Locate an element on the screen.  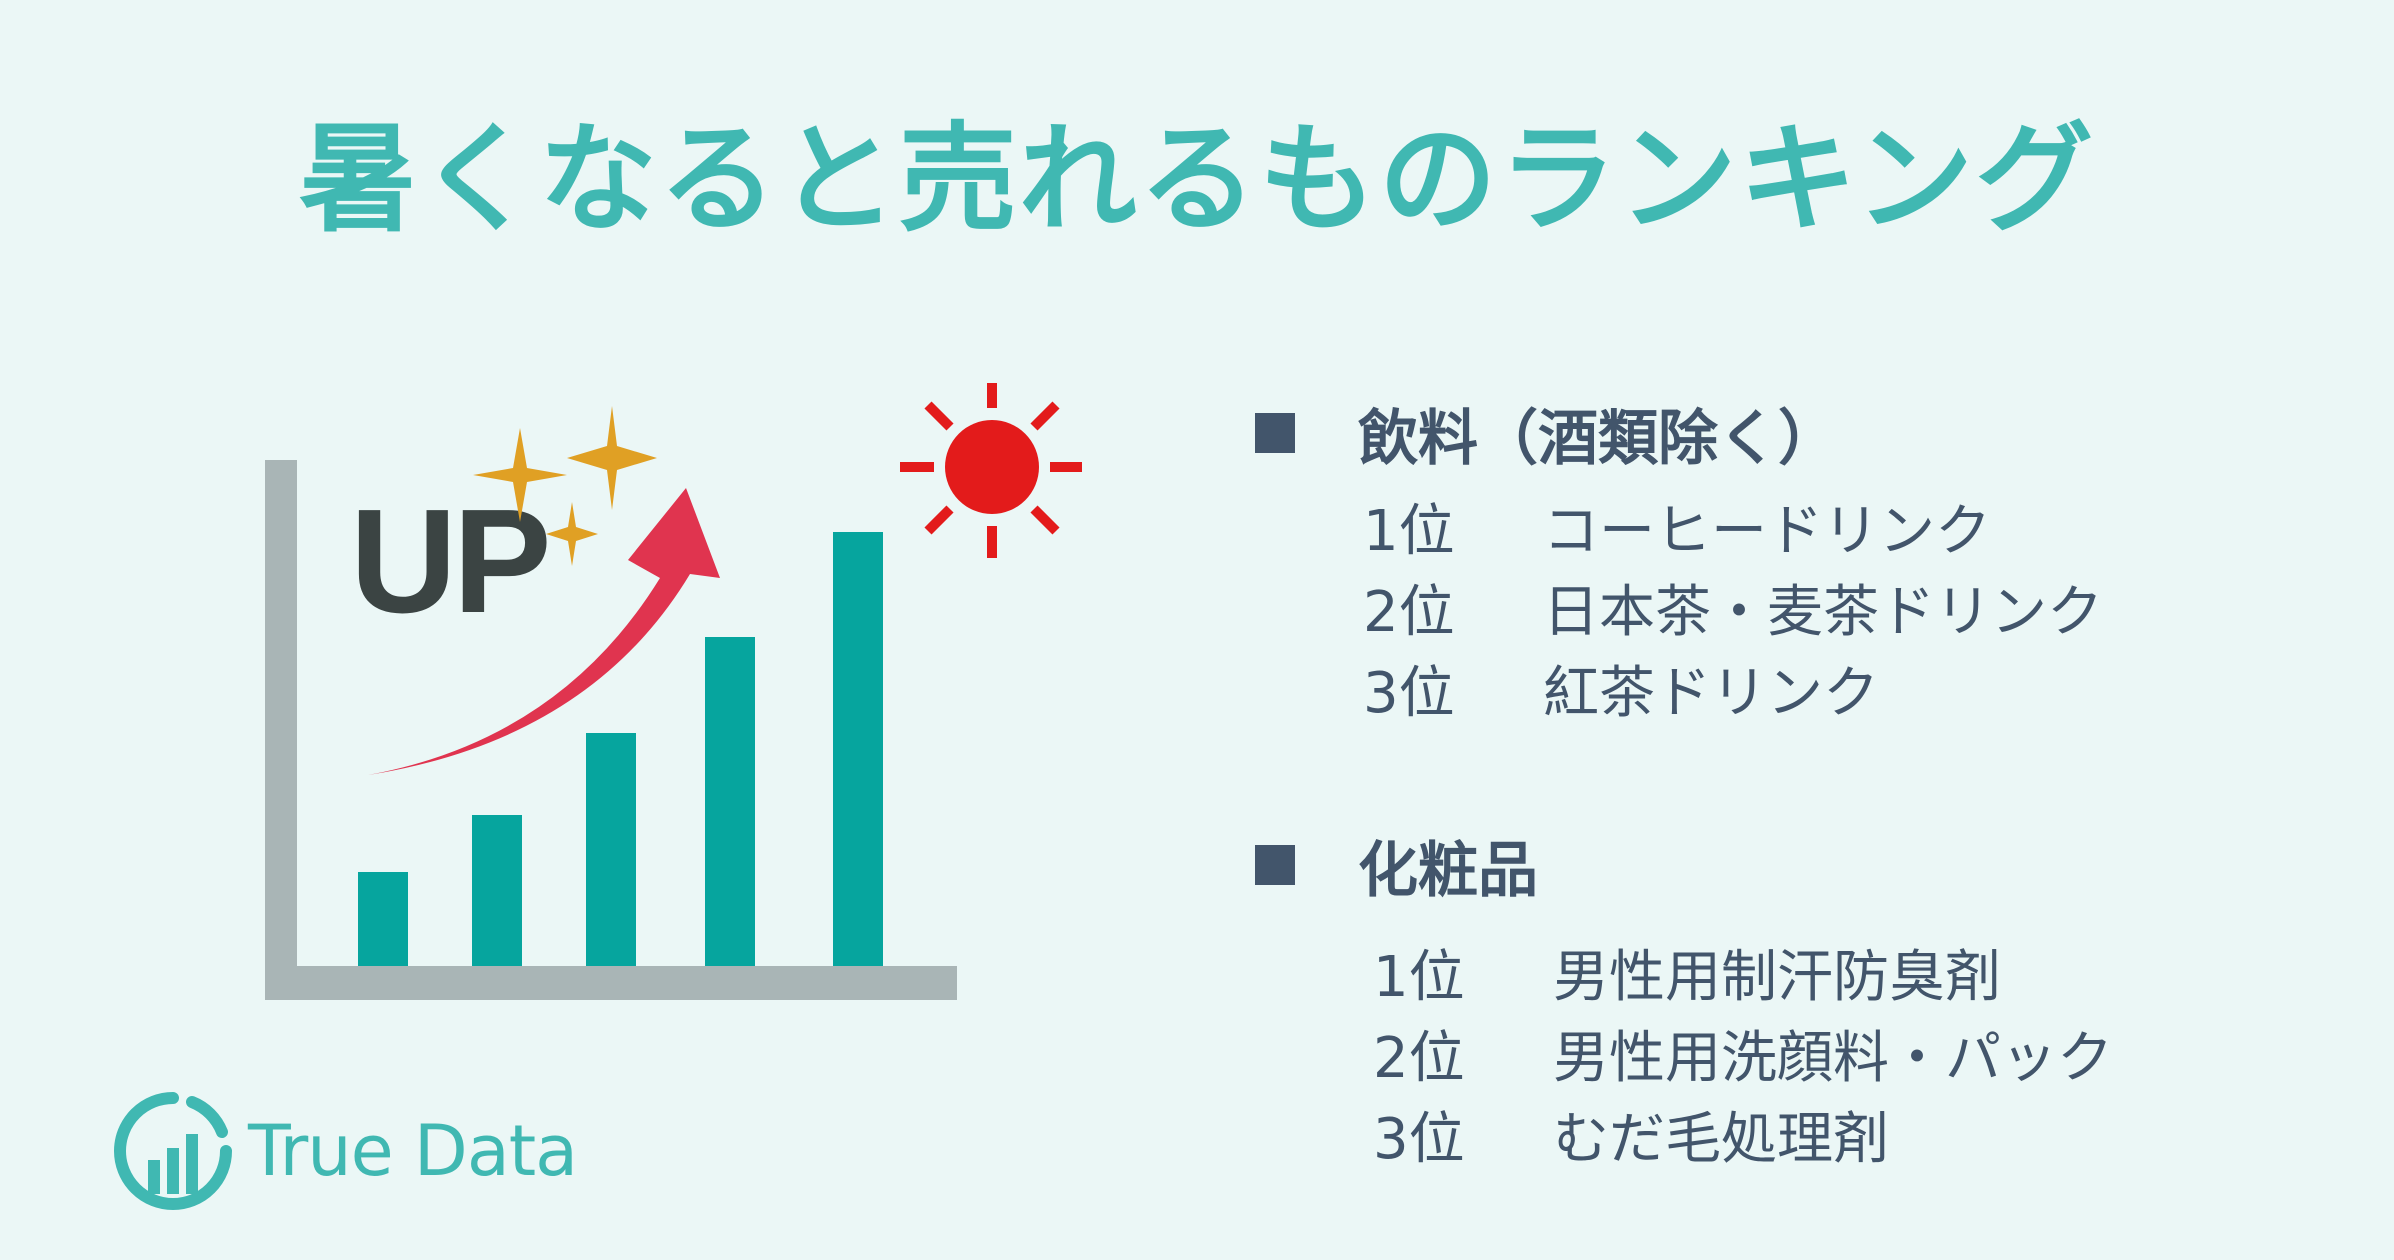
list-item: 1位 男性用制汗防臭剤 is located at coordinates (1743, 972).